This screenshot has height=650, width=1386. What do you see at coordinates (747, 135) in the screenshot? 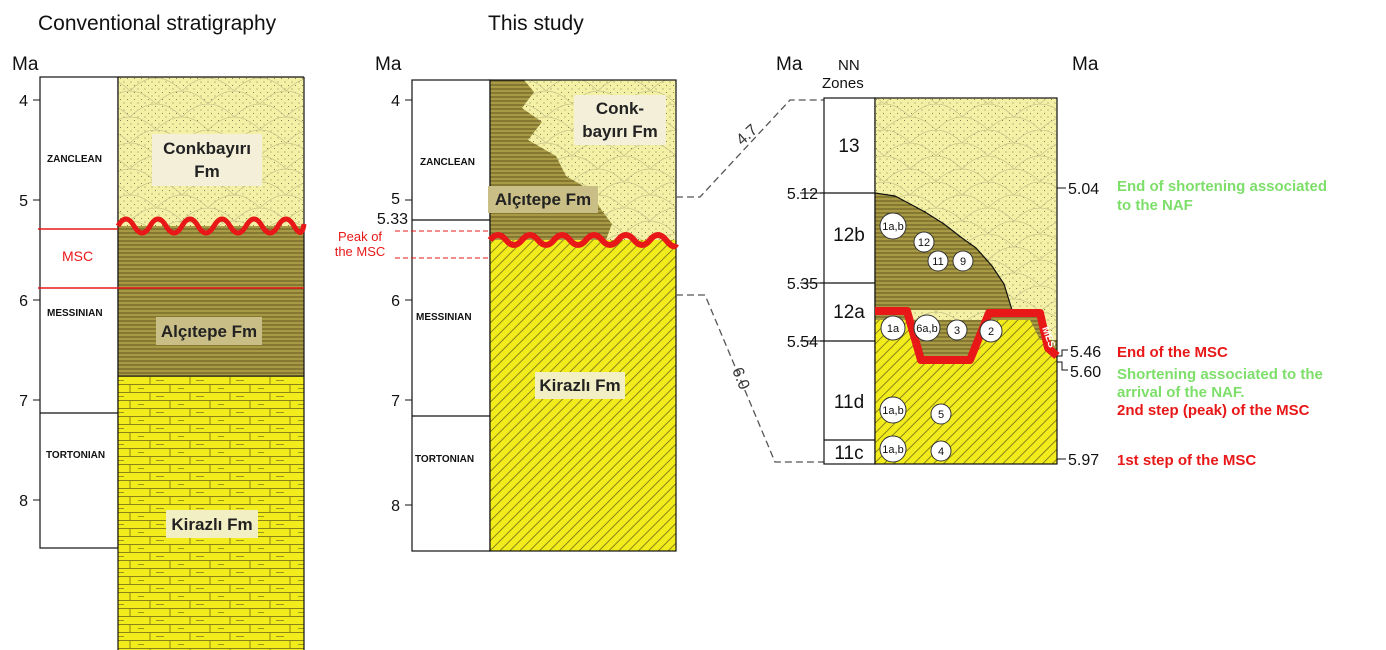
I see `correlation-label-top: 4.7` at bounding box center [747, 135].